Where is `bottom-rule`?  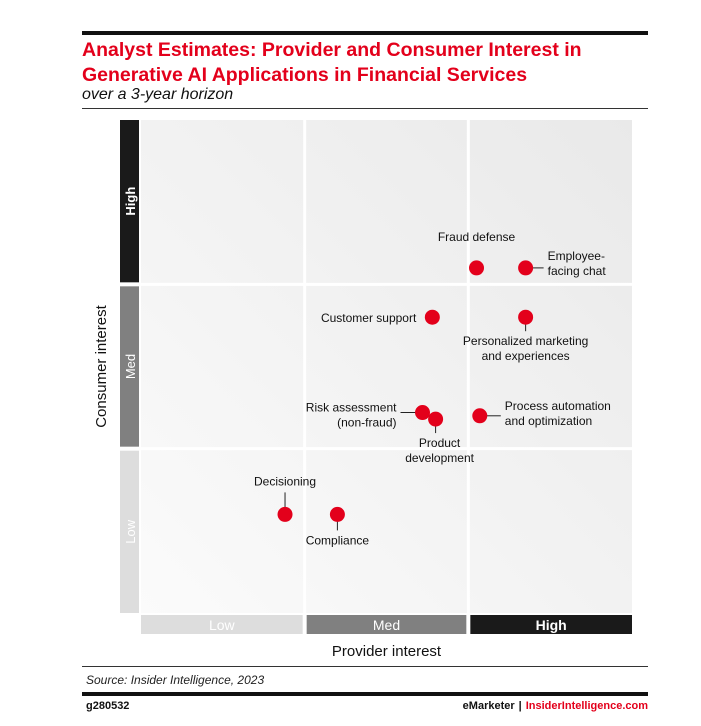 bottom-rule is located at coordinates (365, 694).